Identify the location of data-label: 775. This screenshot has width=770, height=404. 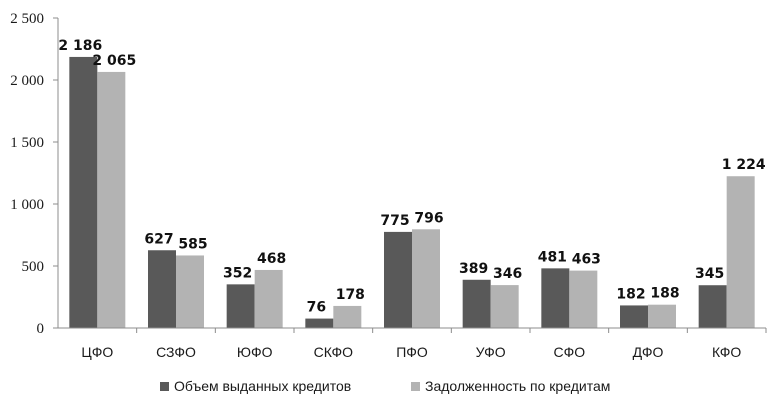
(394, 221).